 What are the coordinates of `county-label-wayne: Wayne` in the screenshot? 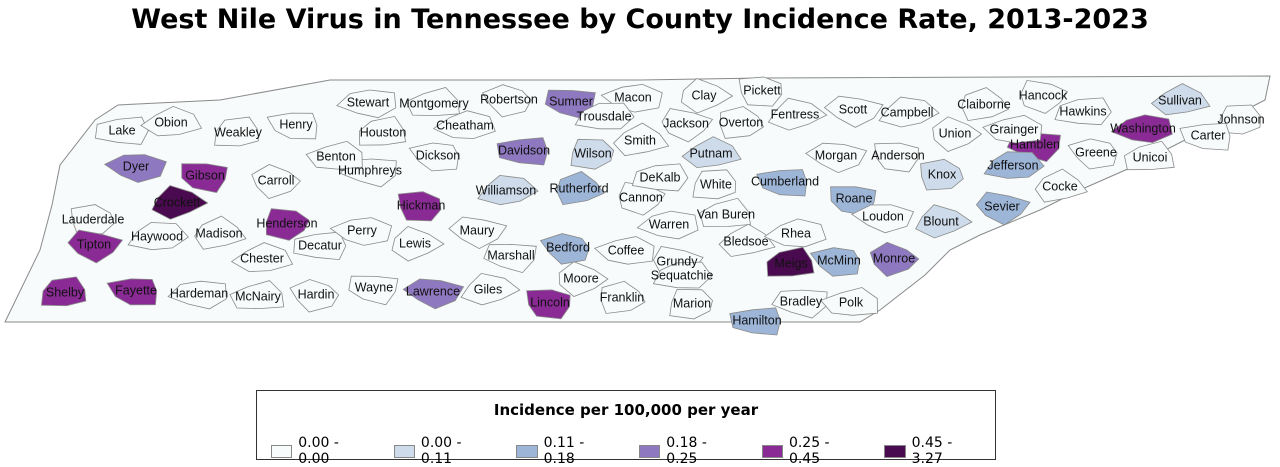 It's located at (374, 287).